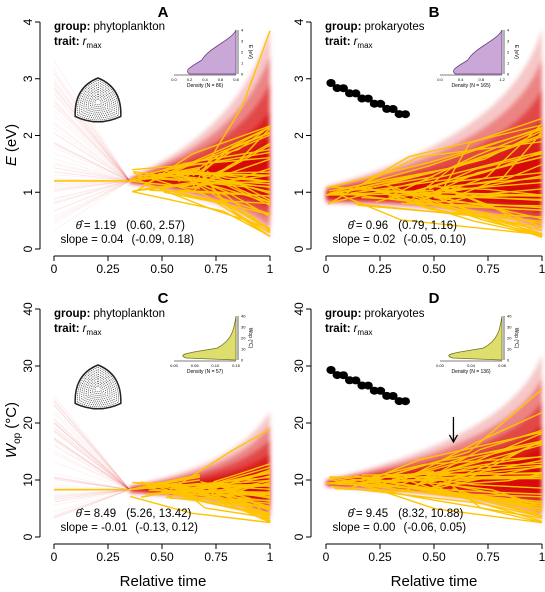 Image resolution: width=545 pixels, height=592 pixels. Describe the element at coordinates (352, 226) in the screenshot. I see `theta-symbol: θ̂` at that location.